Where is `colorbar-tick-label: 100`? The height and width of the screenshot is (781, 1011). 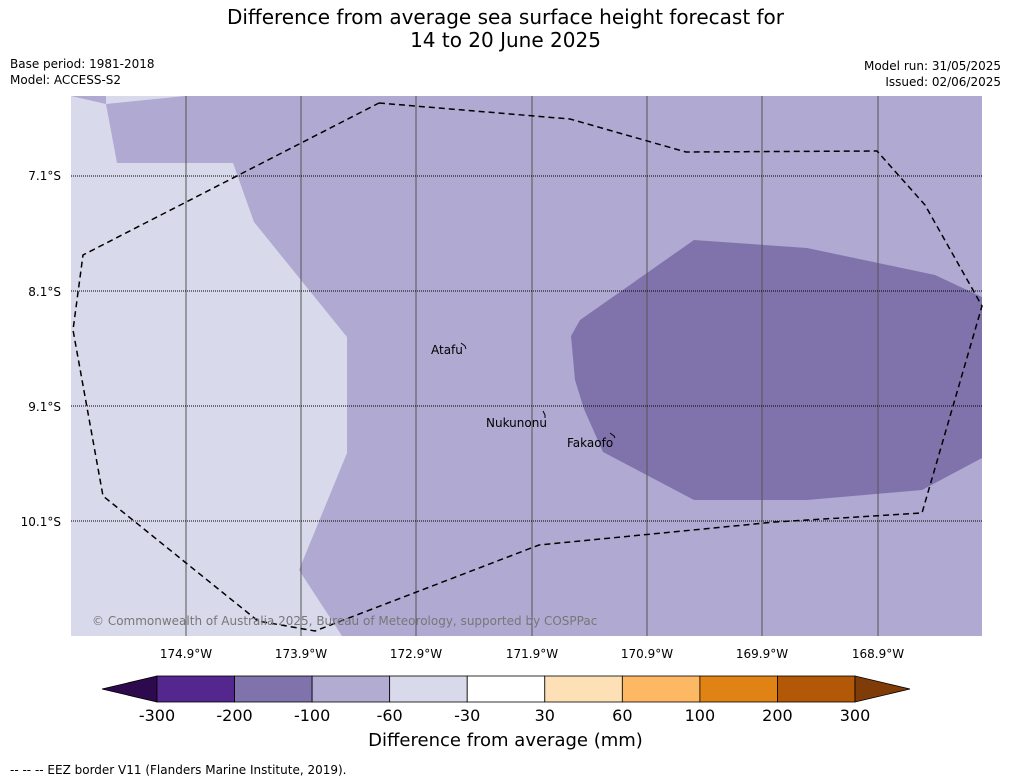
colorbar-tick-label: 100 is located at coordinates (700, 715).